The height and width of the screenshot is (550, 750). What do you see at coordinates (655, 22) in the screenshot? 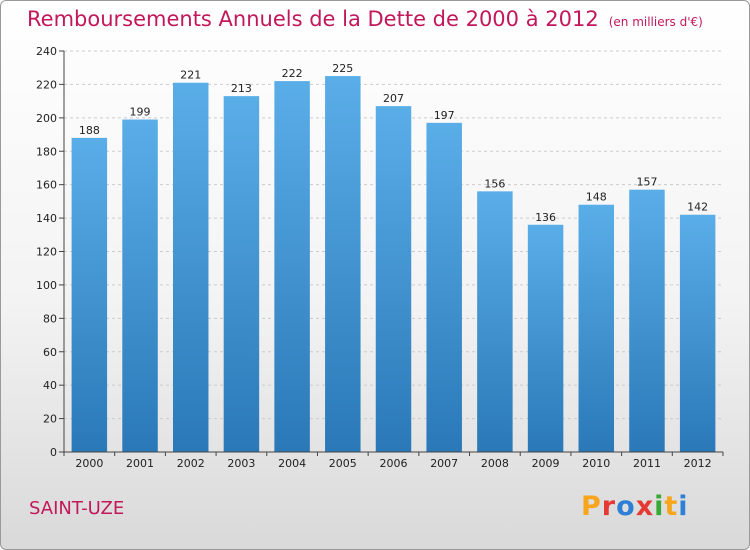
I see `chart-subtitle: (en milliers d'€)` at bounding box center [655, 22].